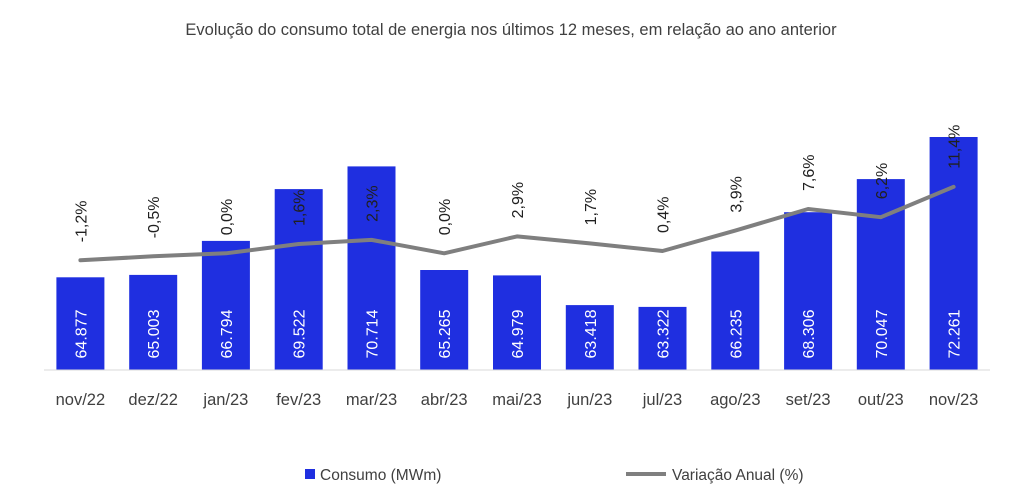  I want to click on bar-value-label: 65.265, so click(445, 333).